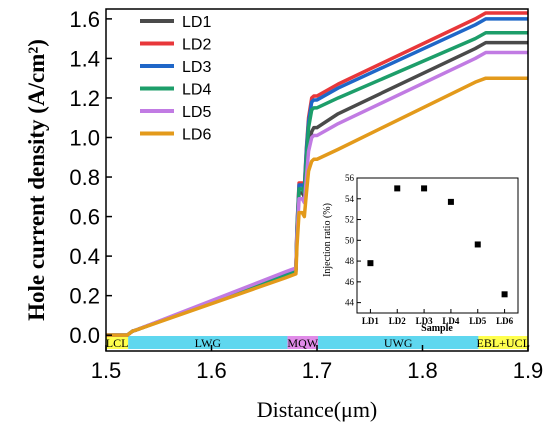 The width and height of the screenshot is (550, 431). I want to click on y-tick-label: 0.2, so click(84, 296).